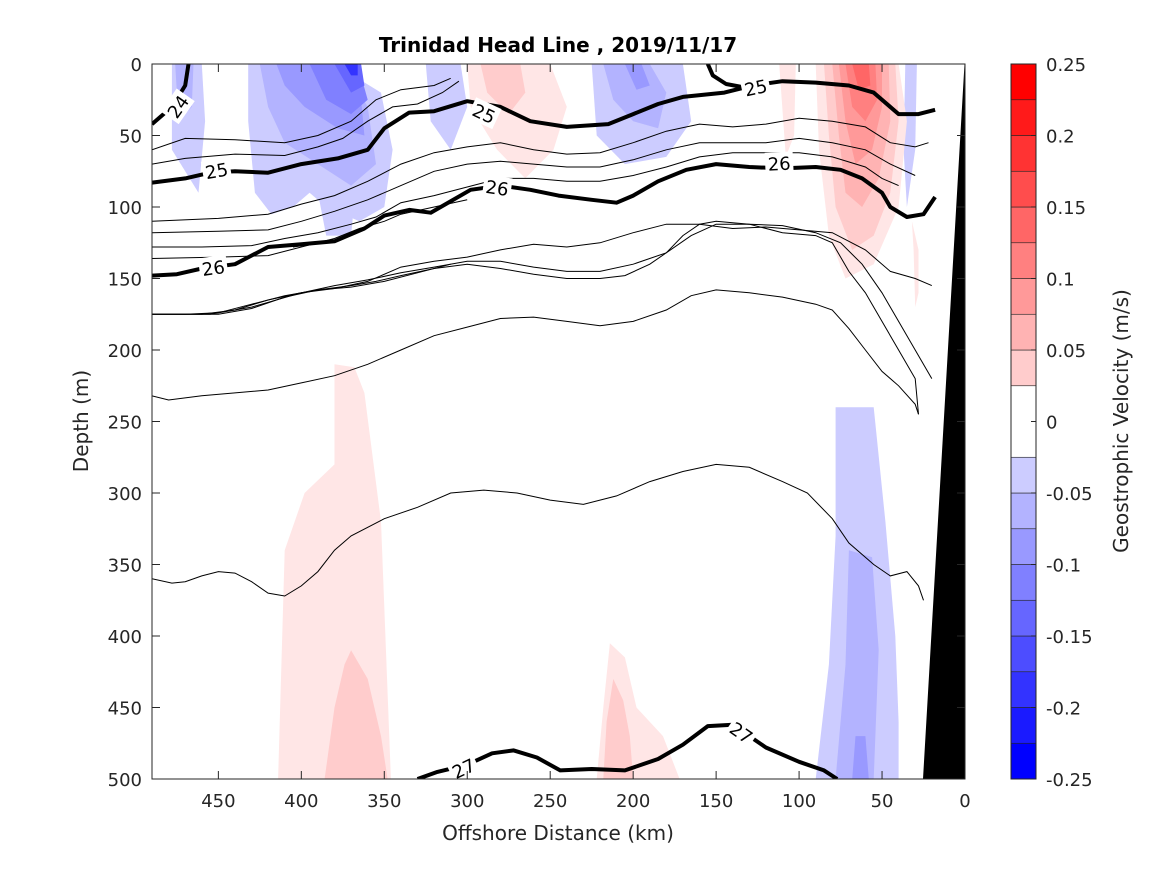 The image size is (1167, 875). I want to click on colorbar-tick-label: 0.2, so click(1060, 137).